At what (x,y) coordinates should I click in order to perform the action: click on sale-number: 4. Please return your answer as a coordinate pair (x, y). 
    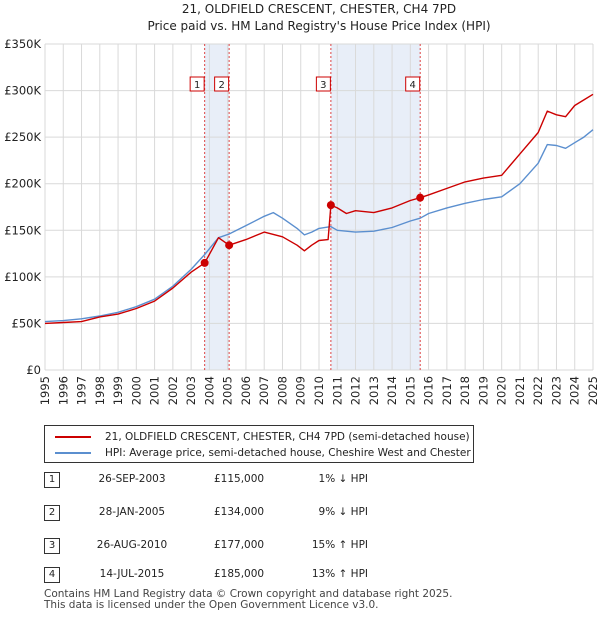
    Looking at the image, I should click on (52, 575).